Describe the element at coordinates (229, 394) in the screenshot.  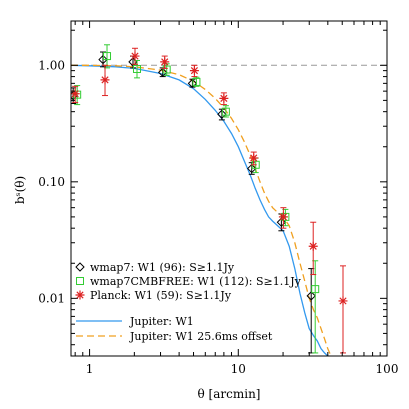
I see `x-axis-label: θ [arcmin]` at that location.